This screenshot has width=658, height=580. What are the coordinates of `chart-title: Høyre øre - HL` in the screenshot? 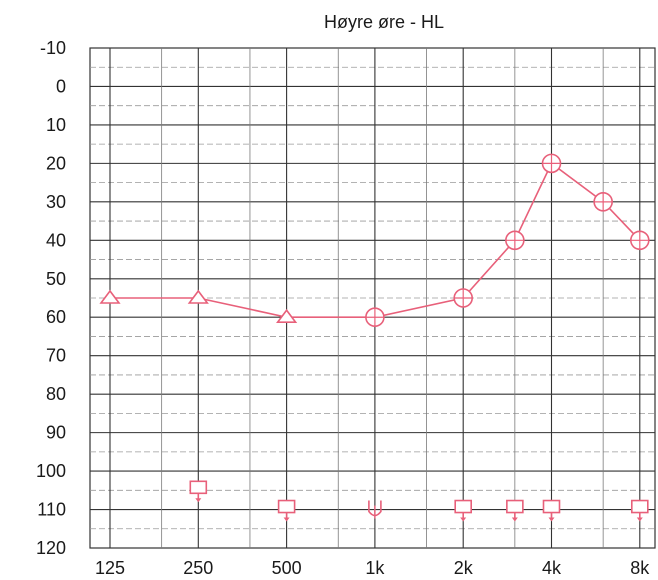 It's located at (384, 22).